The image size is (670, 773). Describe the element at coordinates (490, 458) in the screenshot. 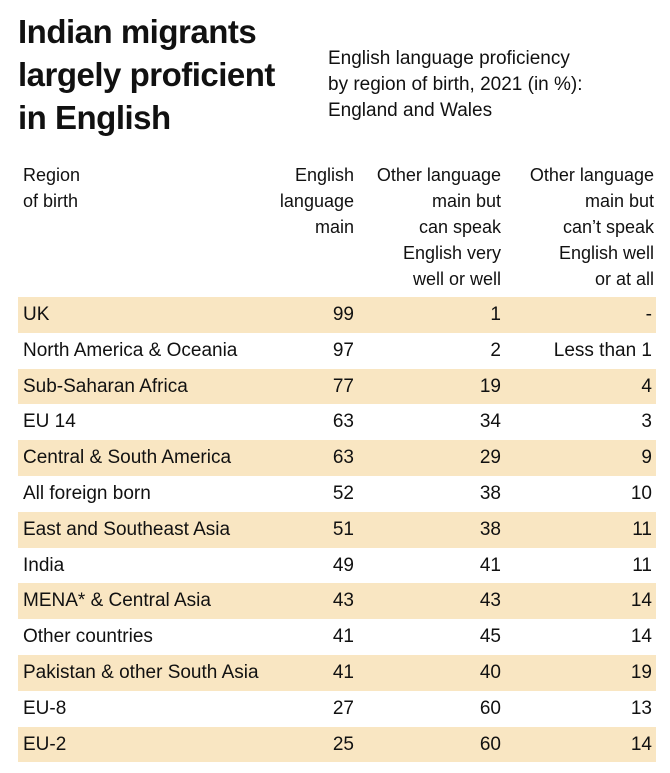

I see `cell-other-speak-well: 29` at that location.